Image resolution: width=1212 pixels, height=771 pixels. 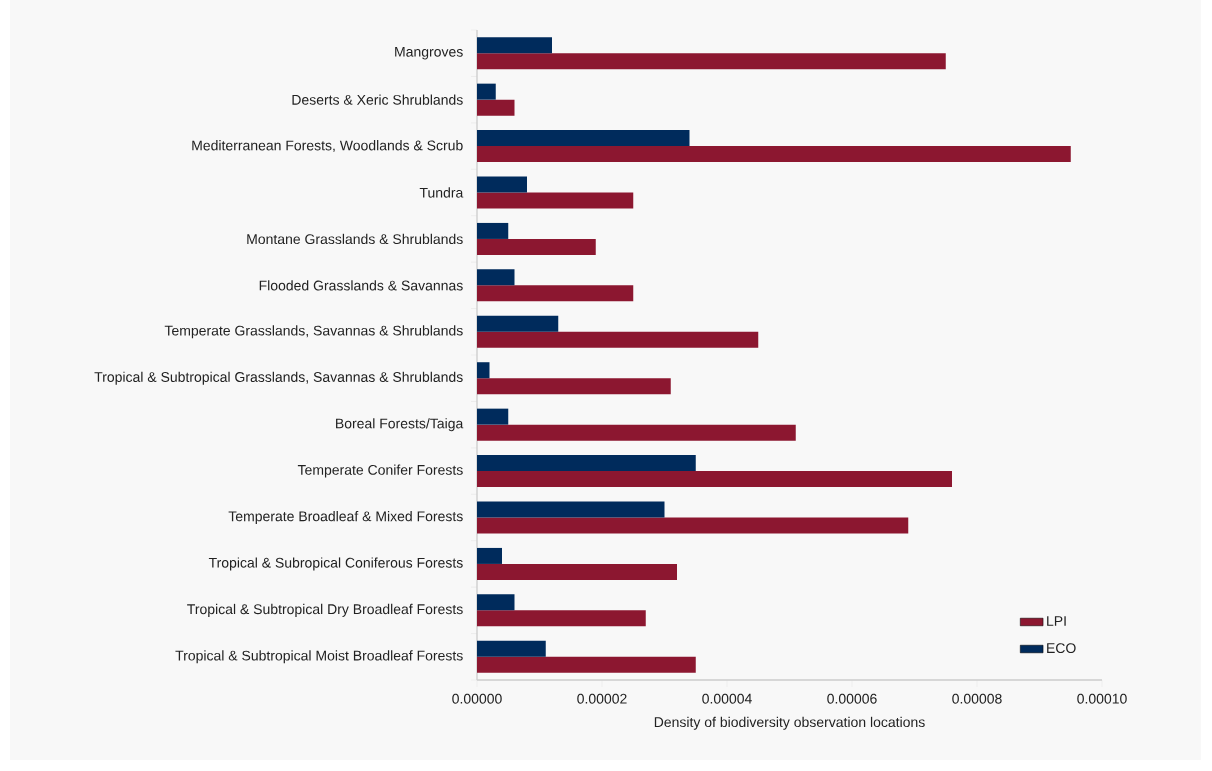 I want to click on x-tick-label: 0.00000, so click(x=477, y=698).